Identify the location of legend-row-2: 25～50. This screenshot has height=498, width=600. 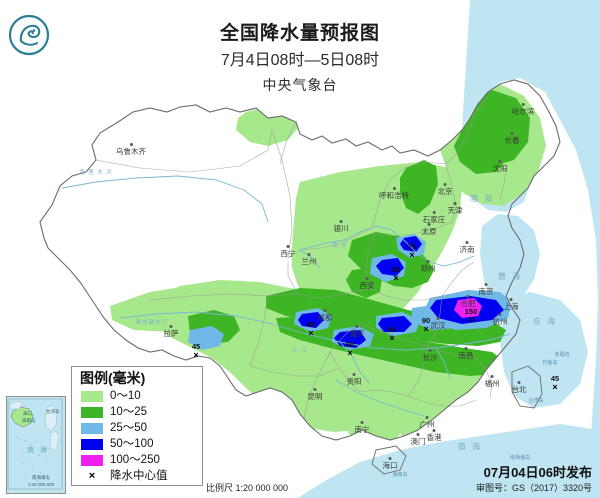
(138, 428).